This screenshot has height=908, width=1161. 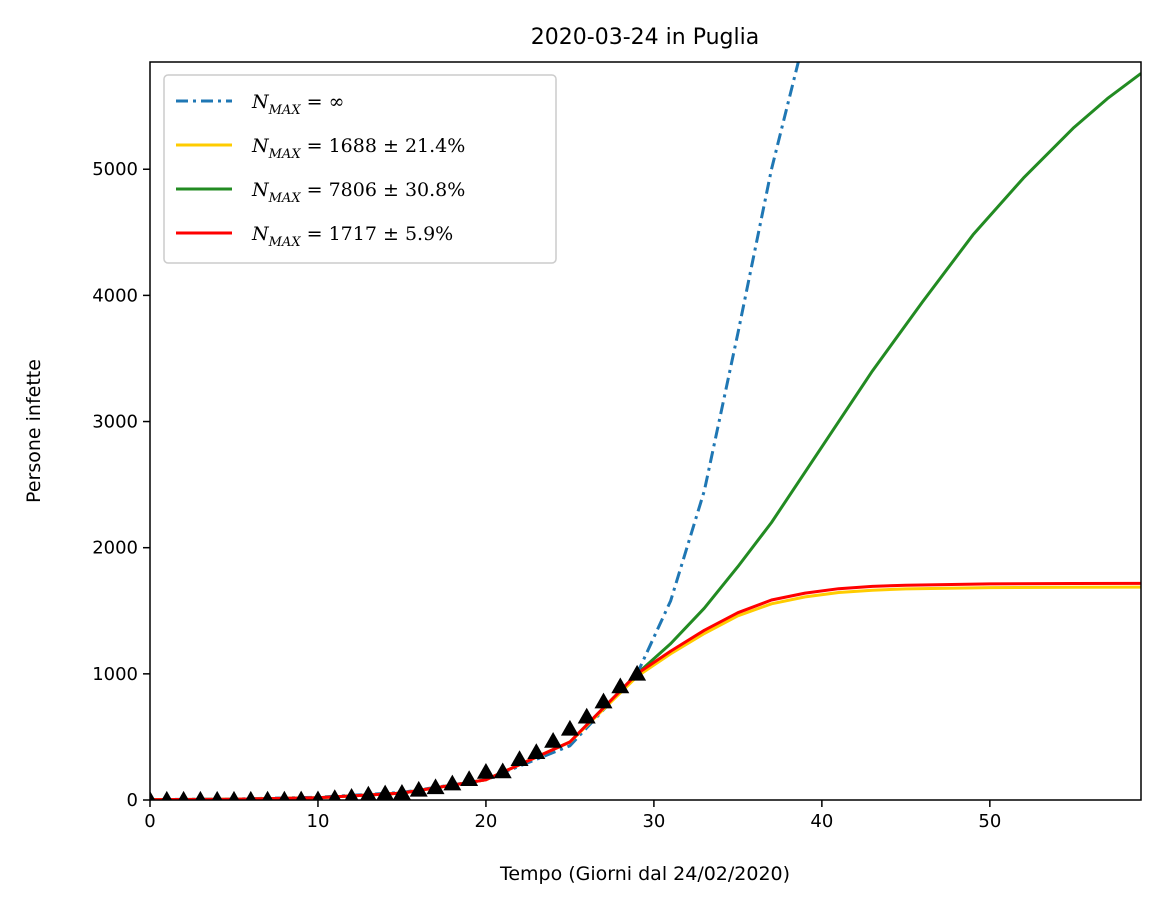 I want to click on legend-label: NMAX = 1688 ± 21.4%, so click(x=358, y=148).